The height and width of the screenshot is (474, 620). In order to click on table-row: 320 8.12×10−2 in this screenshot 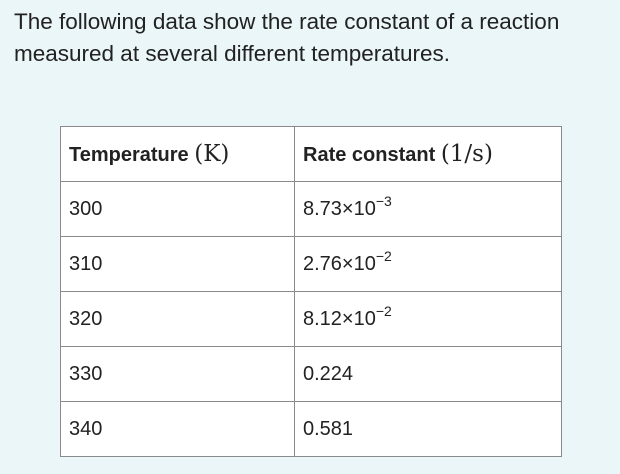, I will do `click(311, 319)`.